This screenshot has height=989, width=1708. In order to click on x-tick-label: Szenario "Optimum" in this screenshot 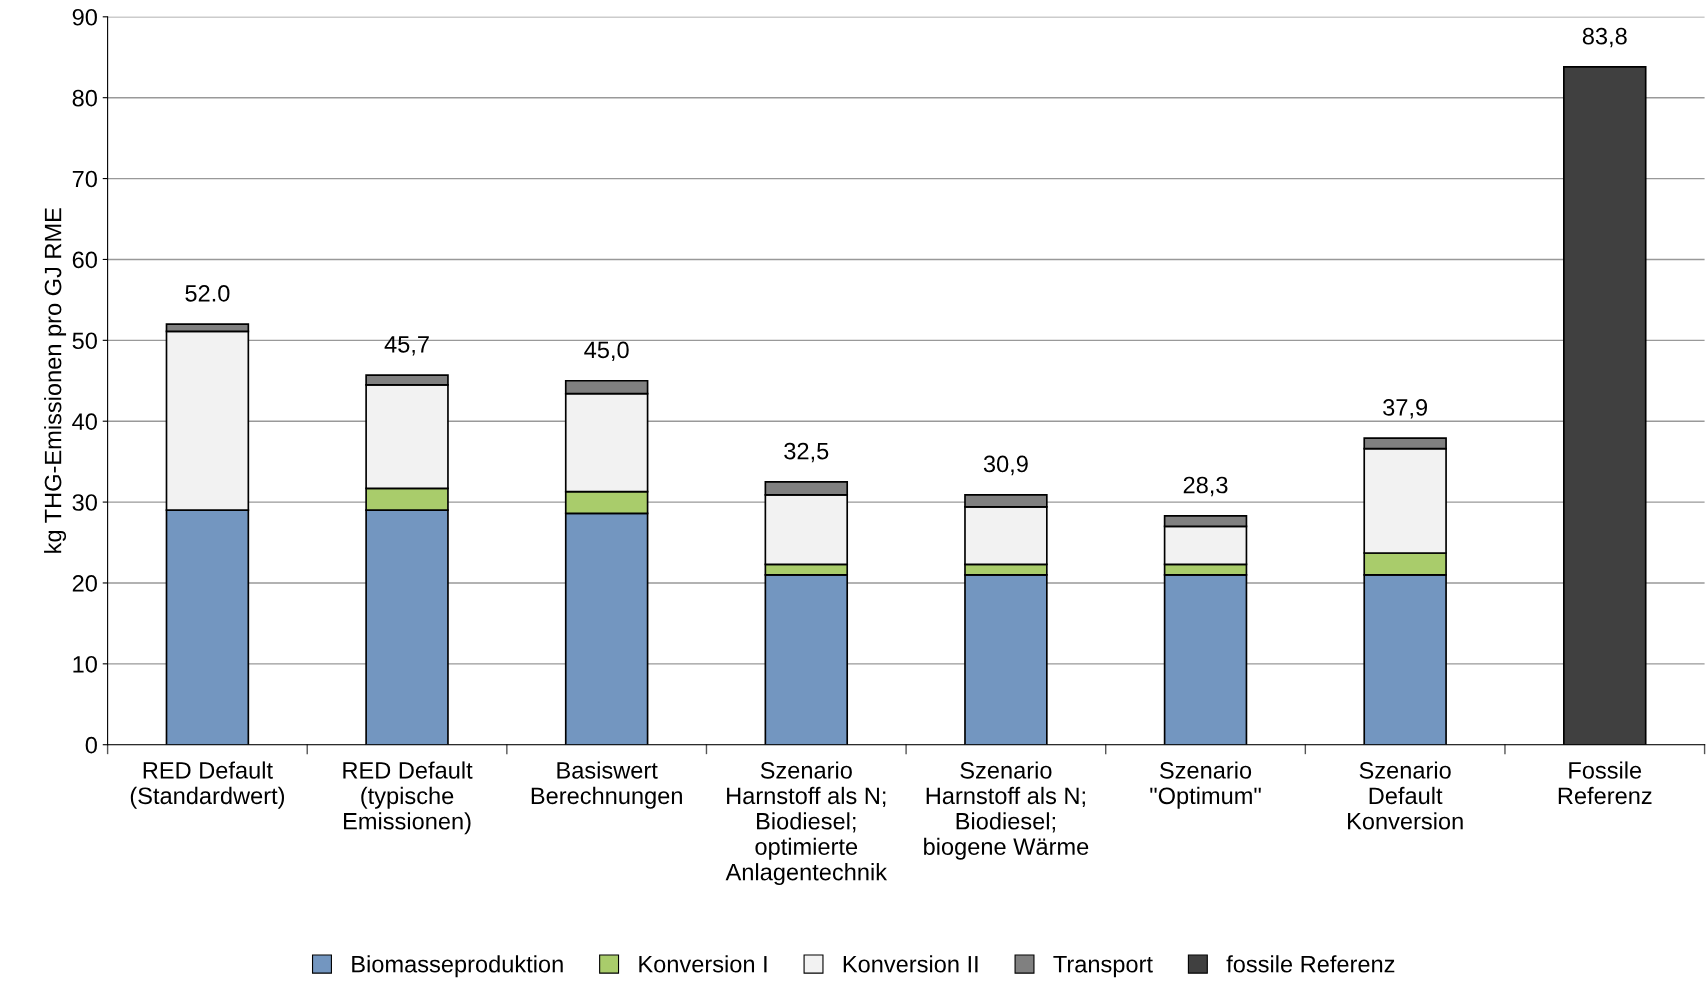, I will do `click(1205, 785)`.